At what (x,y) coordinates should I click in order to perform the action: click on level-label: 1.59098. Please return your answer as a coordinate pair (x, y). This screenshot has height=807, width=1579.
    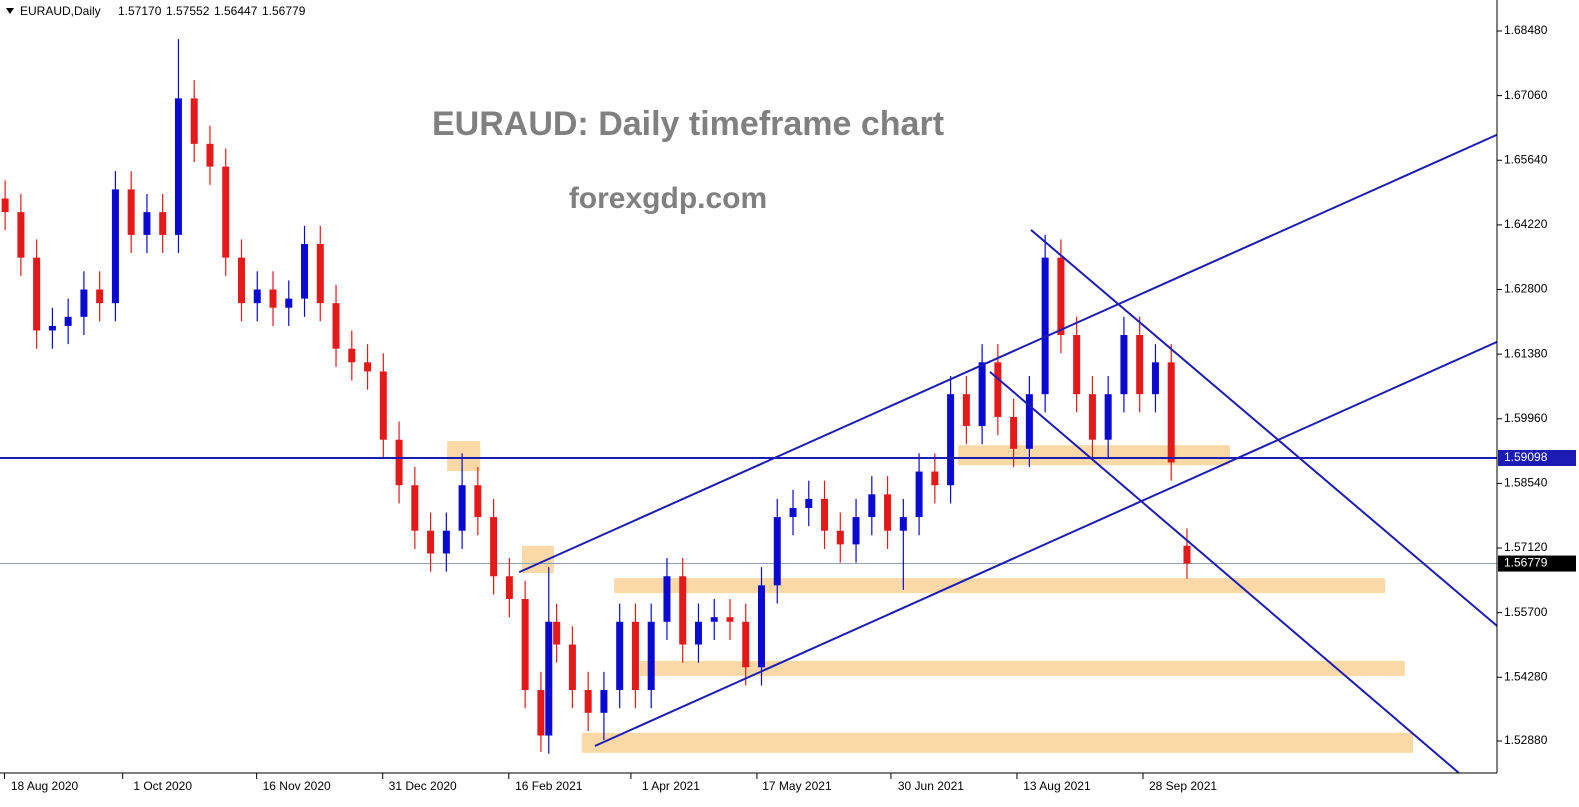
    Looking at the image, I should click on (1526, 457).